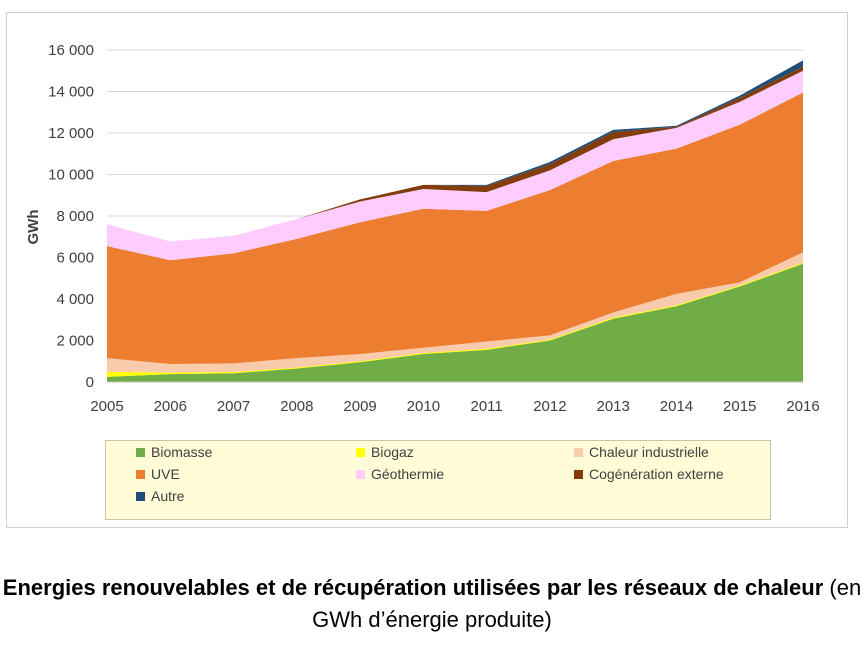 The width and height of the screenshot is (864, 648). I want to click on x-tick-label: 2015, so click(739, 406).